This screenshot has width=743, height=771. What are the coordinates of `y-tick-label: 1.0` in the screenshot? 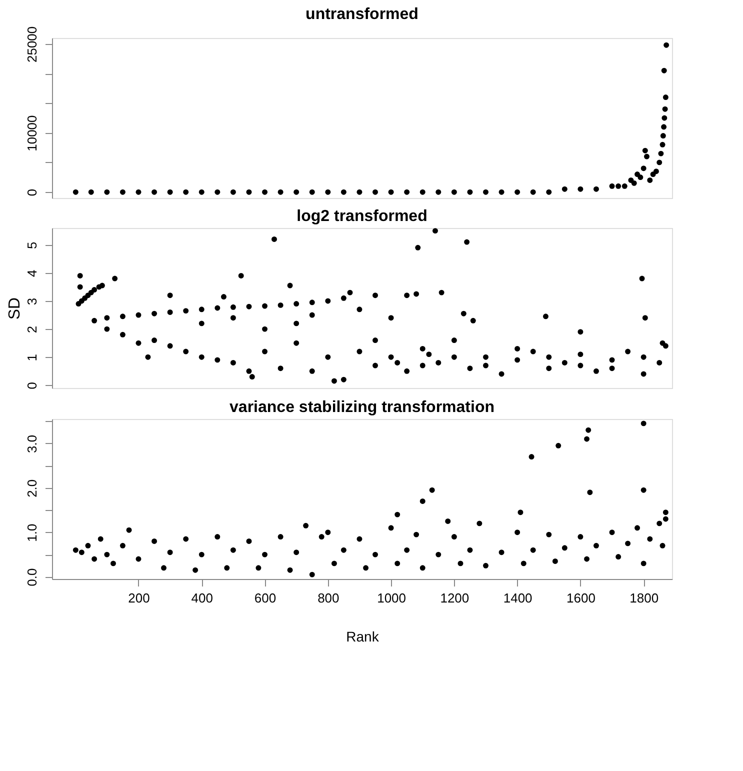 It's located at (32, 533).